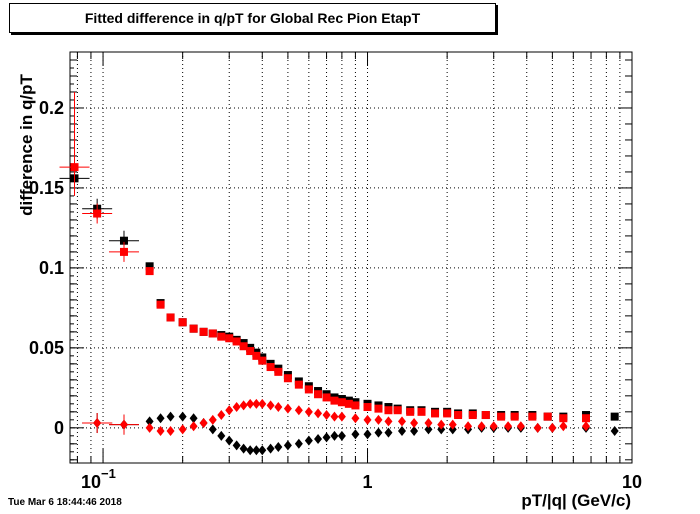 The width and height of the screenshot is (700, 514). What do you see at coordinates (368, 482) in the screenshot?
I see `x-tick-label: 1` at bounding box center [368, 482].